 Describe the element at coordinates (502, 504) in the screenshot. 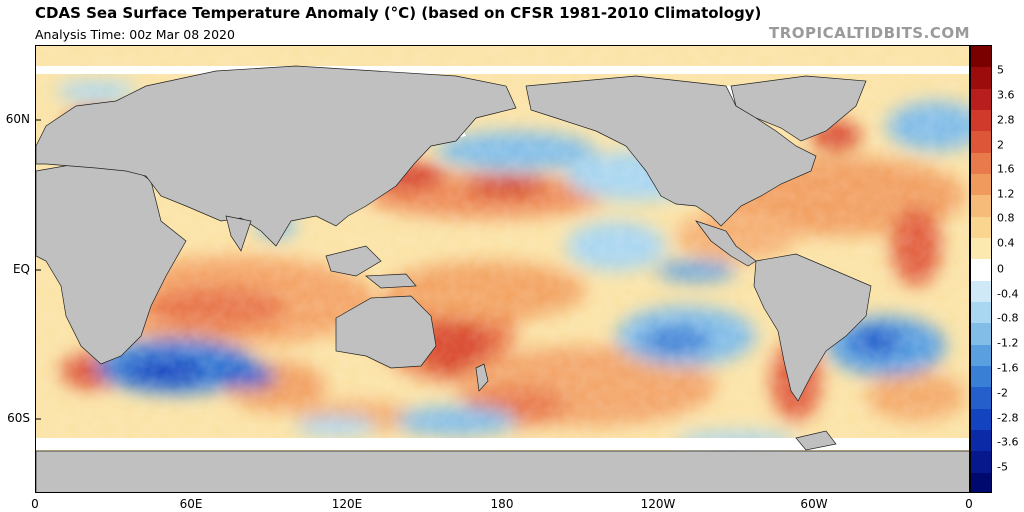

I see `lon-label-180: 180` at that location.